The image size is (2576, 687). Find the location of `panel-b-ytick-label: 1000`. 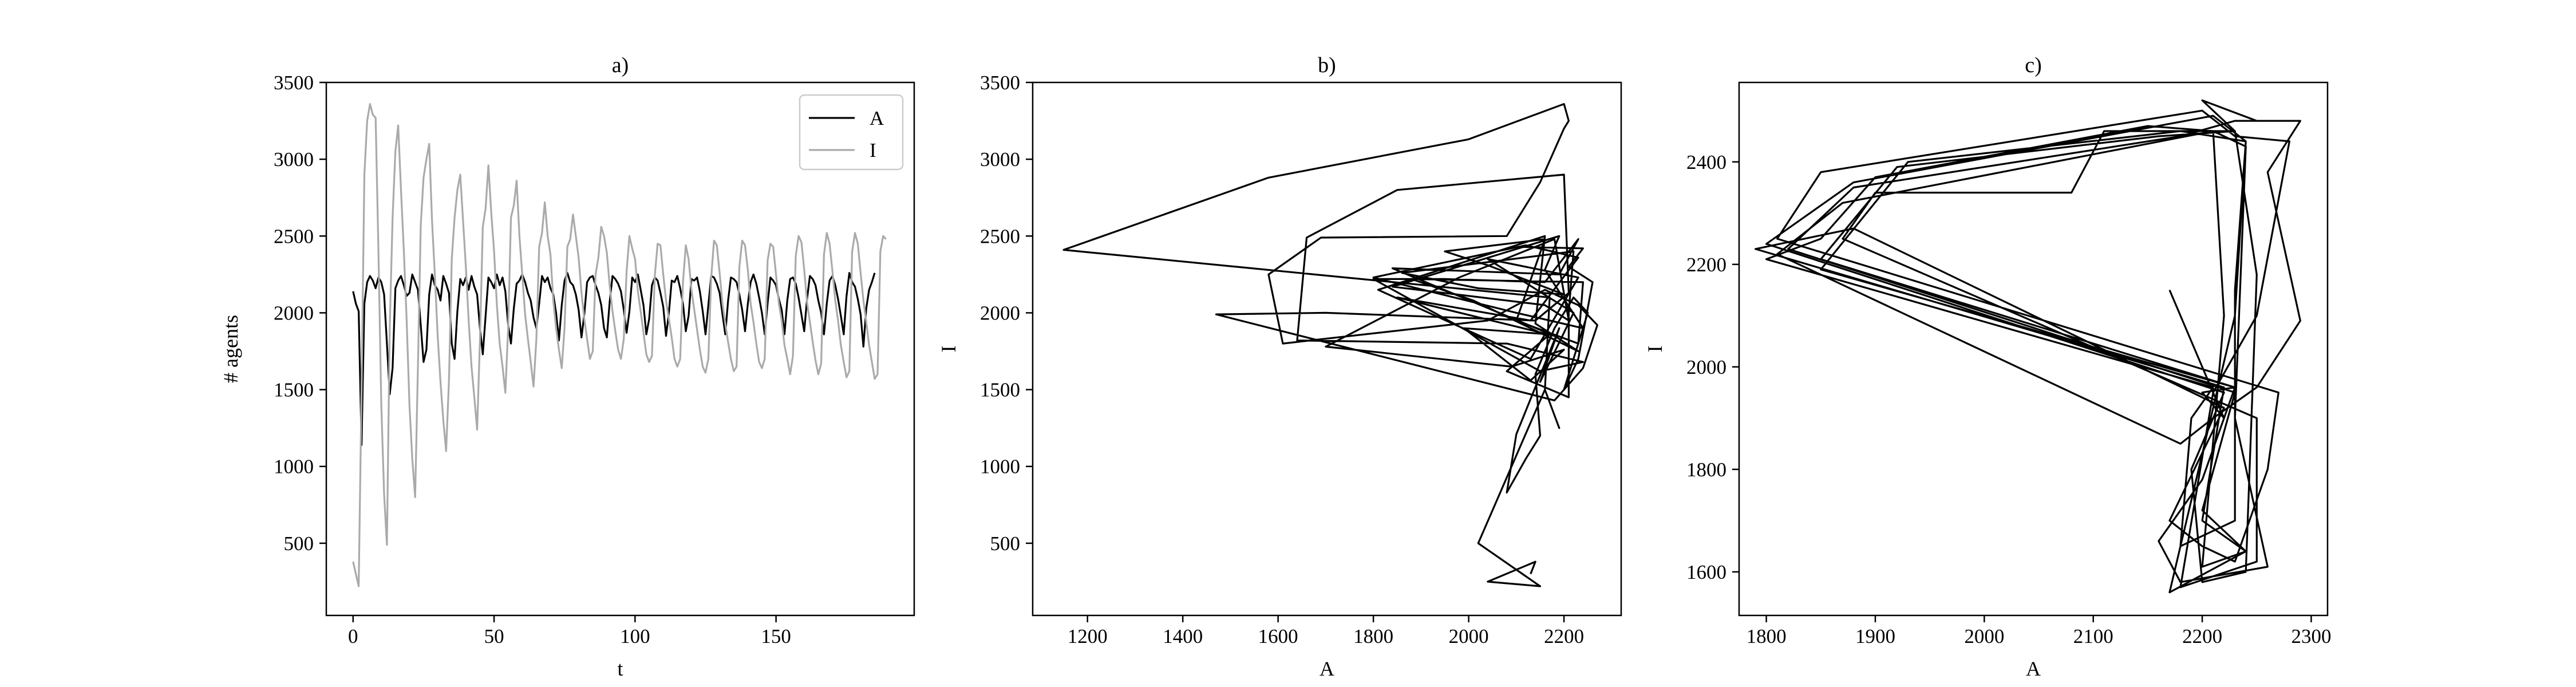

panel-b-ytick-label: 1000 is located at coordinates (1000, 467).